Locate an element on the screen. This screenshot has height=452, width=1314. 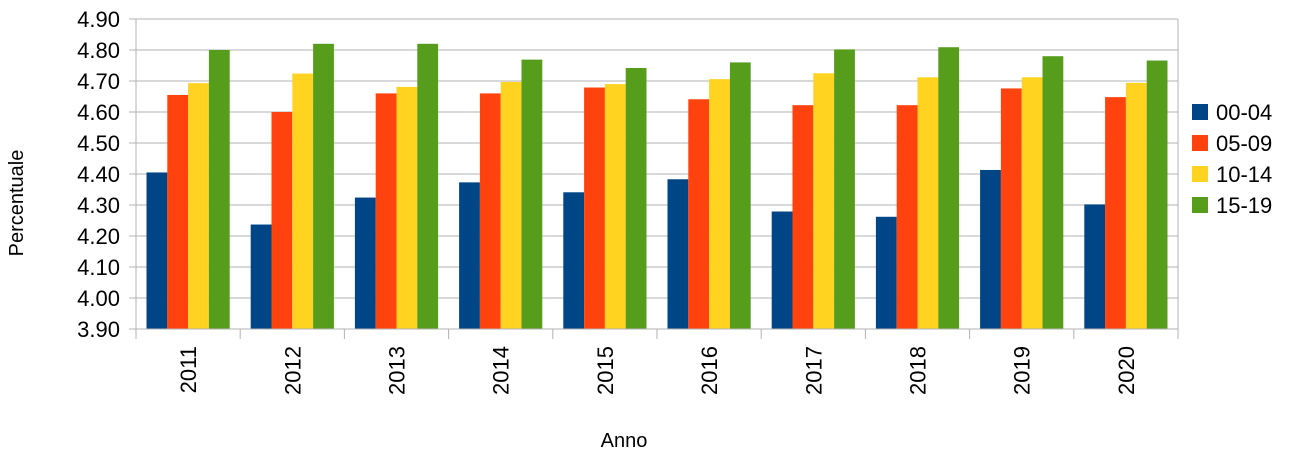
bar-15-19-2011 is located at coordinates (219, 189).